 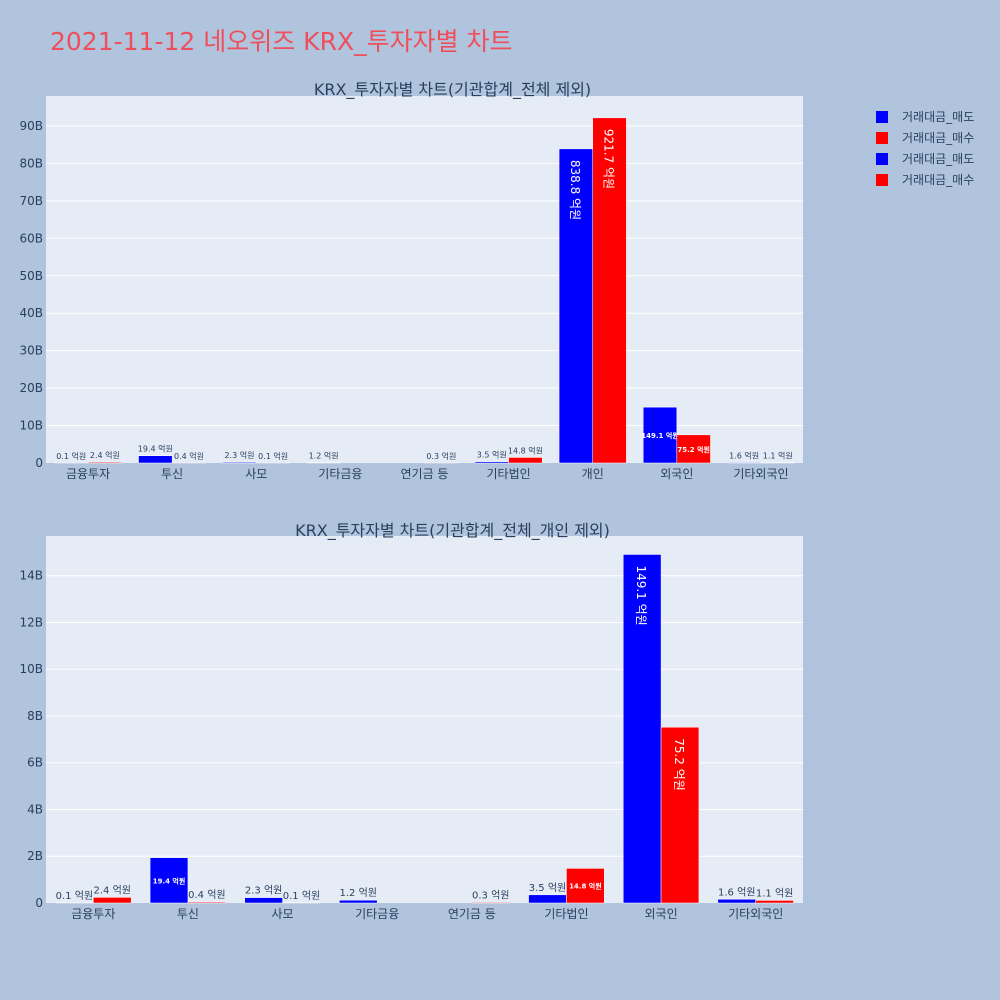 What do you see at coordinates (35, 763) in the screenshot?
I see `y-tick-label: 6B` at bounding box center [35, 763].